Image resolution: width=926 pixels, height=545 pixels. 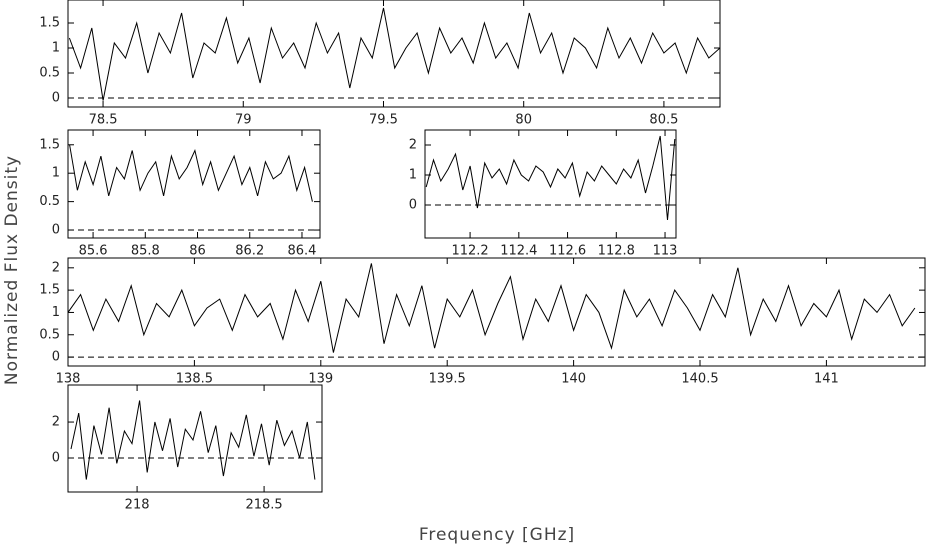 I want to click on x-tick-label: 141, so click(x=826, y=379).